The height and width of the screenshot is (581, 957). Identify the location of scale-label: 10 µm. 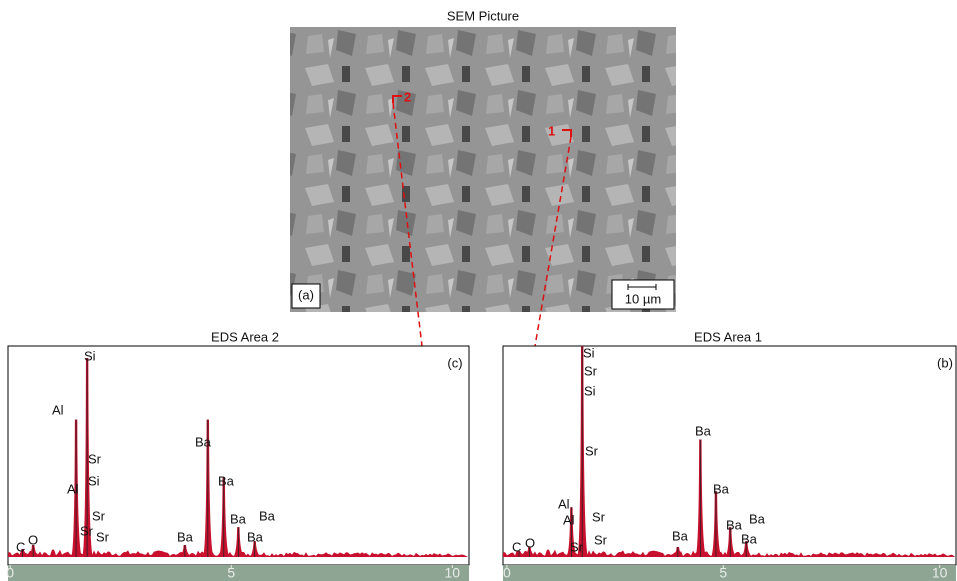
(643, 298).